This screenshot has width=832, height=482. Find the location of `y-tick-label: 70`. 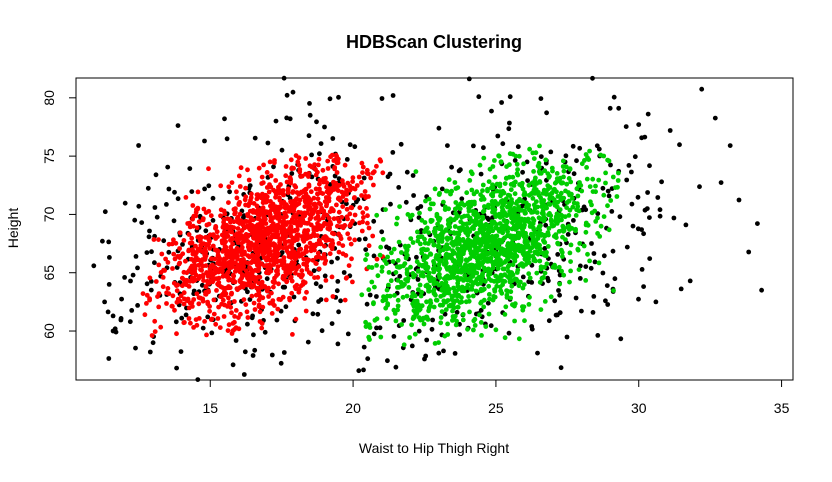

y-tick-label: 70 is located at coordinates (49, 214).